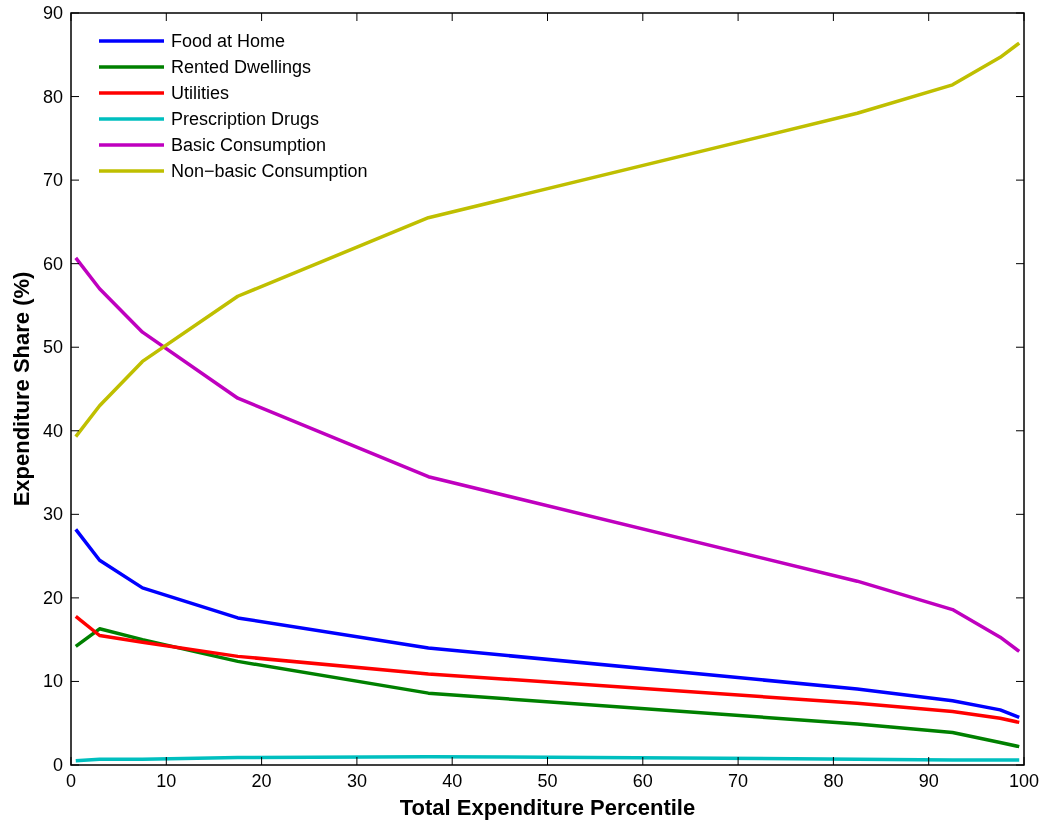  What do you see at coordinates (52, 514) in the screenshot?
I see `y-tick-label: 30` at bounding box center [52, 514].